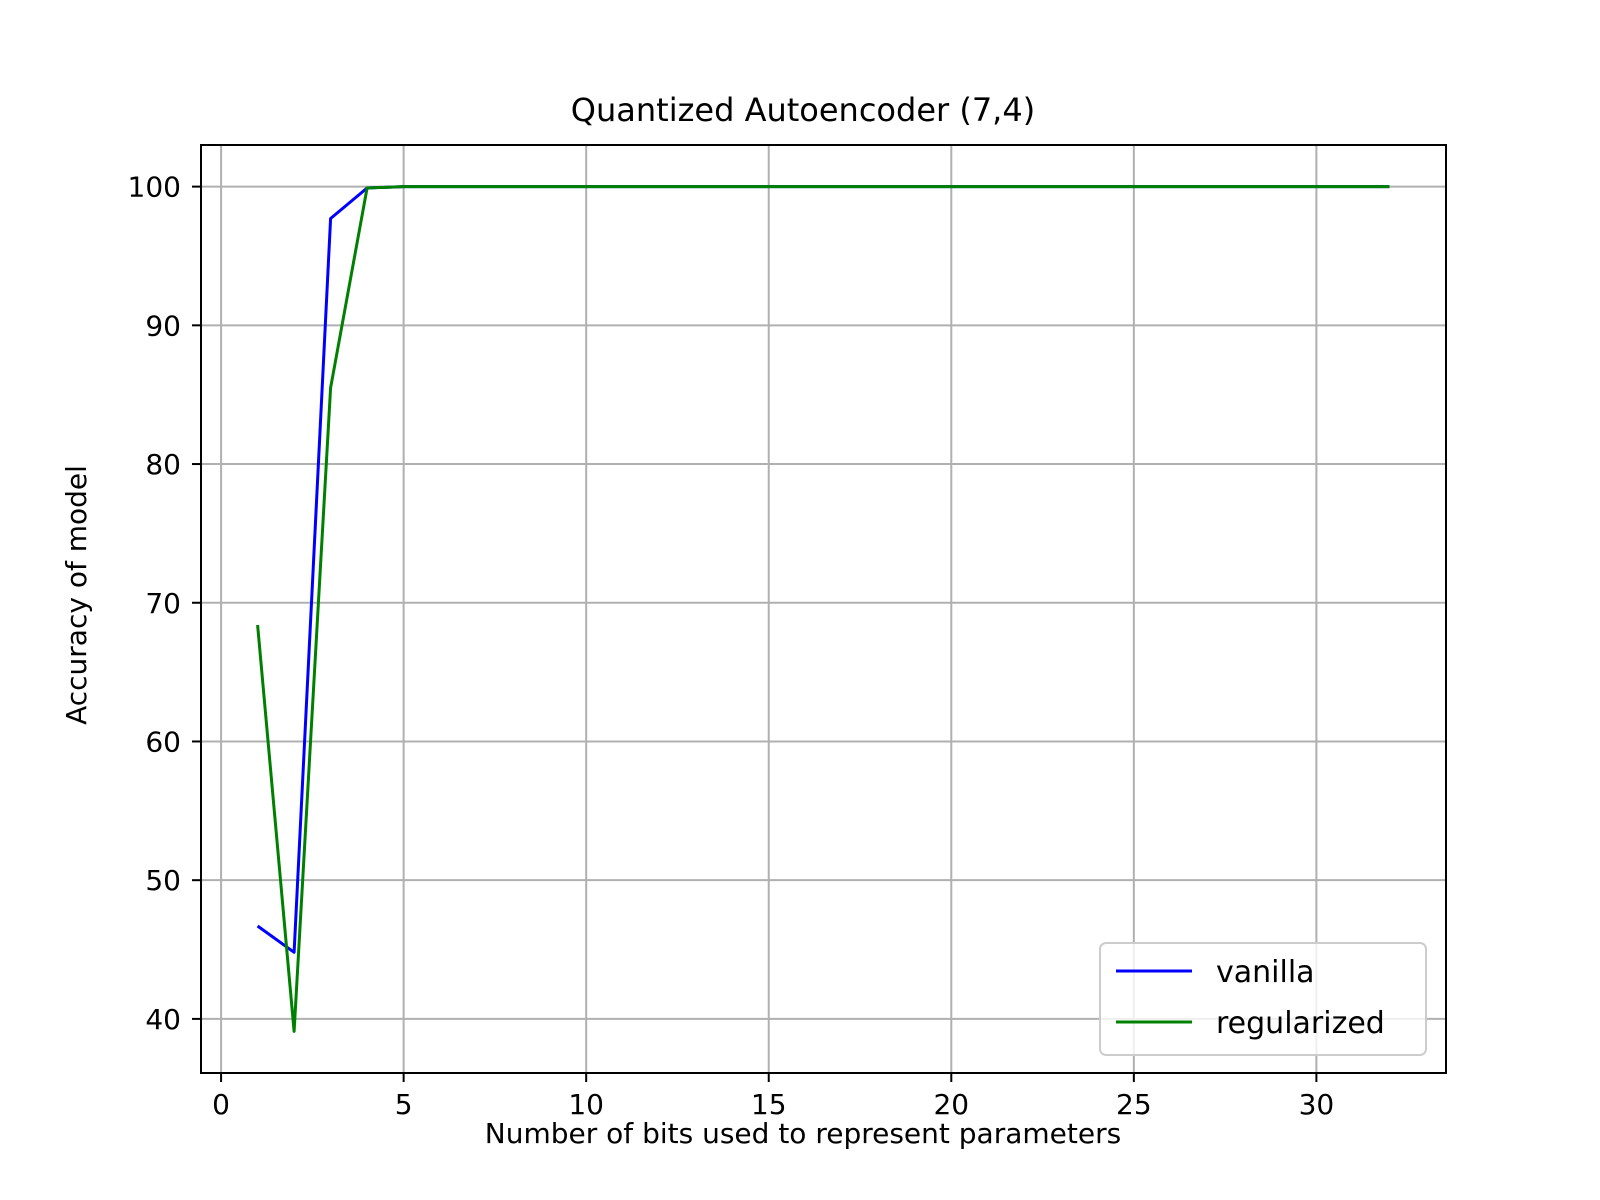 Image resolution: width=1600 pixels, height=1200 pixels. I want to click on x-tick-label: 5, so click(404, 1104).